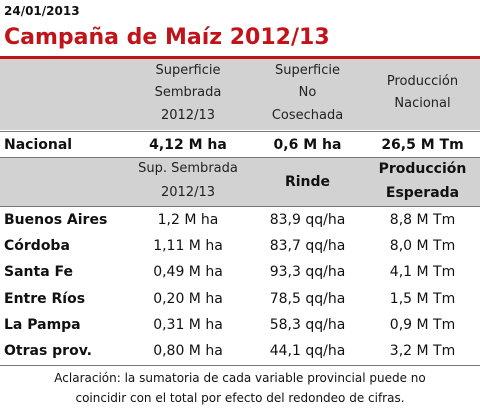 This screenshot has width=480, height=409. What do you see at coordinates (422, 325) in the screenshot?
I see `province-production: 0,9 M Tm` at bounding box center [422, 325].